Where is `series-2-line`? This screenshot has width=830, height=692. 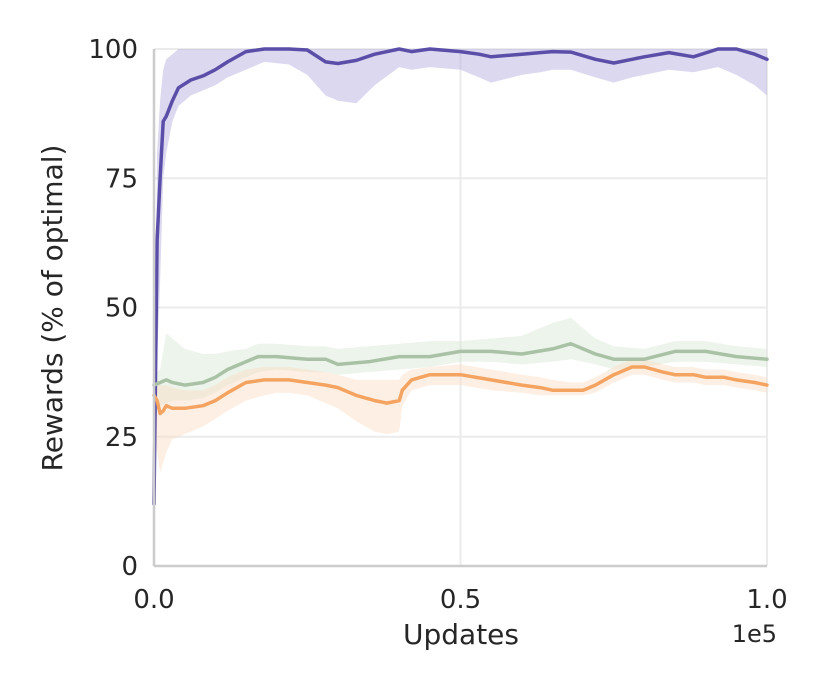 series-2-line is located at coordinates (460, 390).